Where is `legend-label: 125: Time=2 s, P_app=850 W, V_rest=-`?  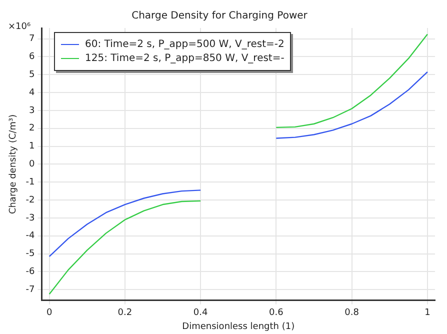 legend-label: 125: Time=2 s, P_app=850 W, V_rest=- is located at coordinates (184, 58).